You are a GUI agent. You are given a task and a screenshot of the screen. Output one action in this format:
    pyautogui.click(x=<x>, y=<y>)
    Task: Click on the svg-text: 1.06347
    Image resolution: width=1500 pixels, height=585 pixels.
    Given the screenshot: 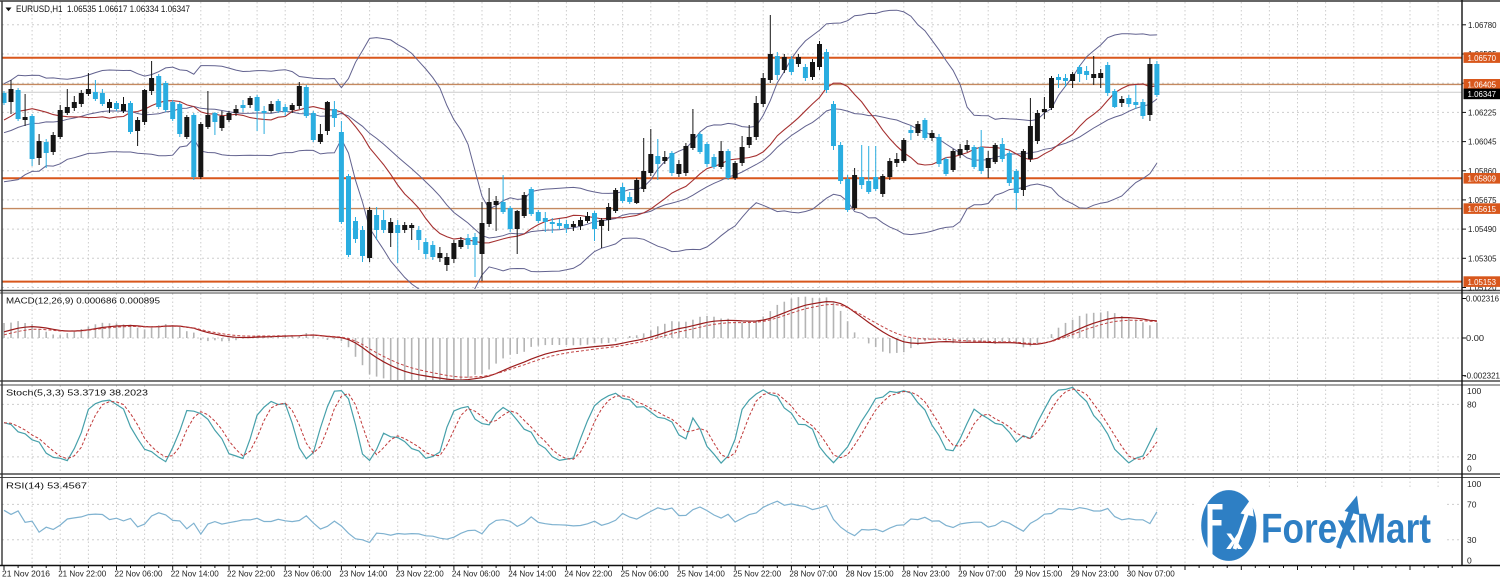 What is the action you would take?
    pyautogui.click(x=1482, y=94)
    